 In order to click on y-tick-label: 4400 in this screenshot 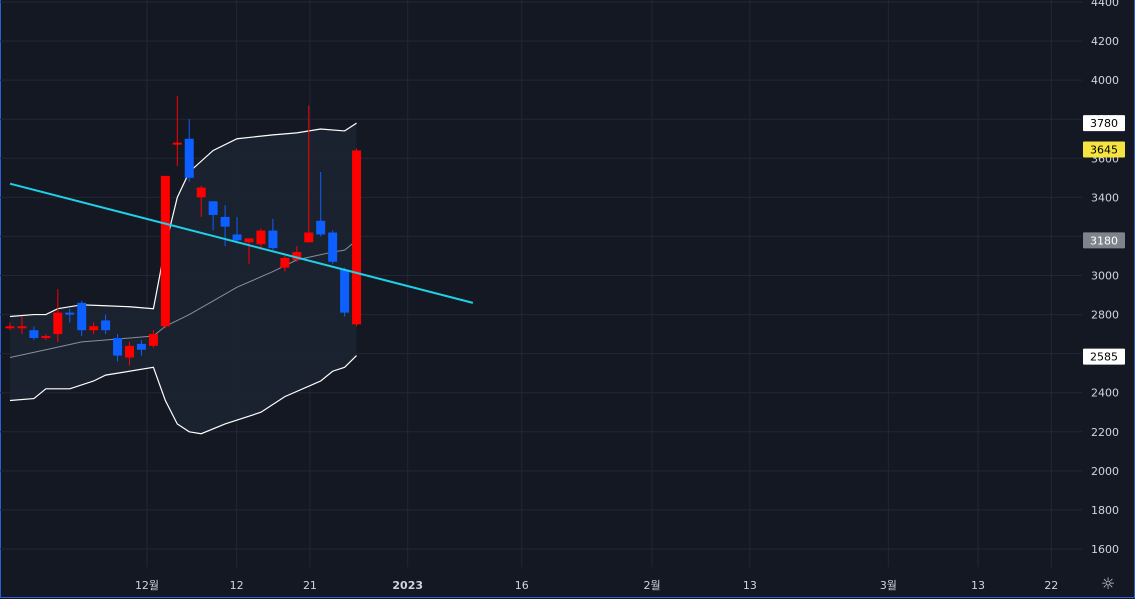, I will do `click(1105, 4)`.